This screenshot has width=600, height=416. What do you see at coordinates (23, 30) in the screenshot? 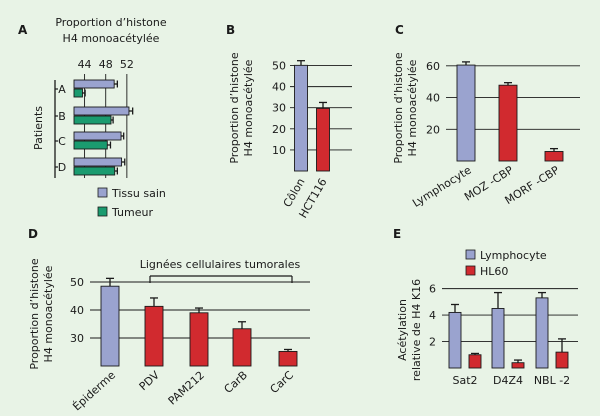
I see `panel-letter-a: A` at bounding box center [23, 30].